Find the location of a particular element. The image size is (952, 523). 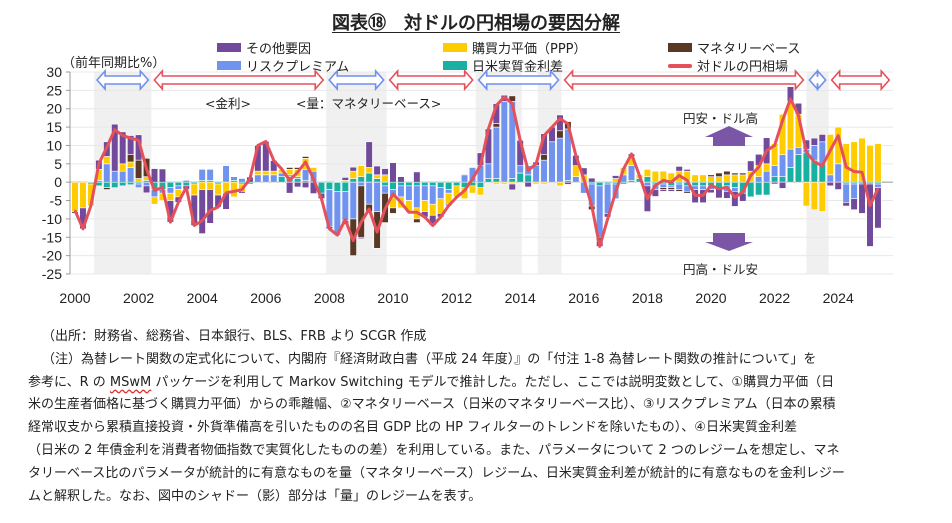

legend-risk-premium: リスクプレミアム is located at coordinates (283, 65).